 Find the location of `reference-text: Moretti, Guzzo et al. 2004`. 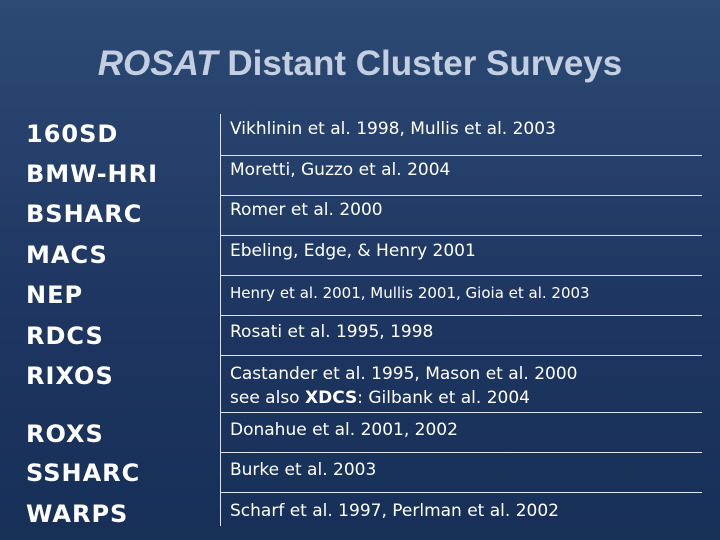

reference-text: Moretti, Guzzo et al. 2004 is located at coordinates (340, 170).